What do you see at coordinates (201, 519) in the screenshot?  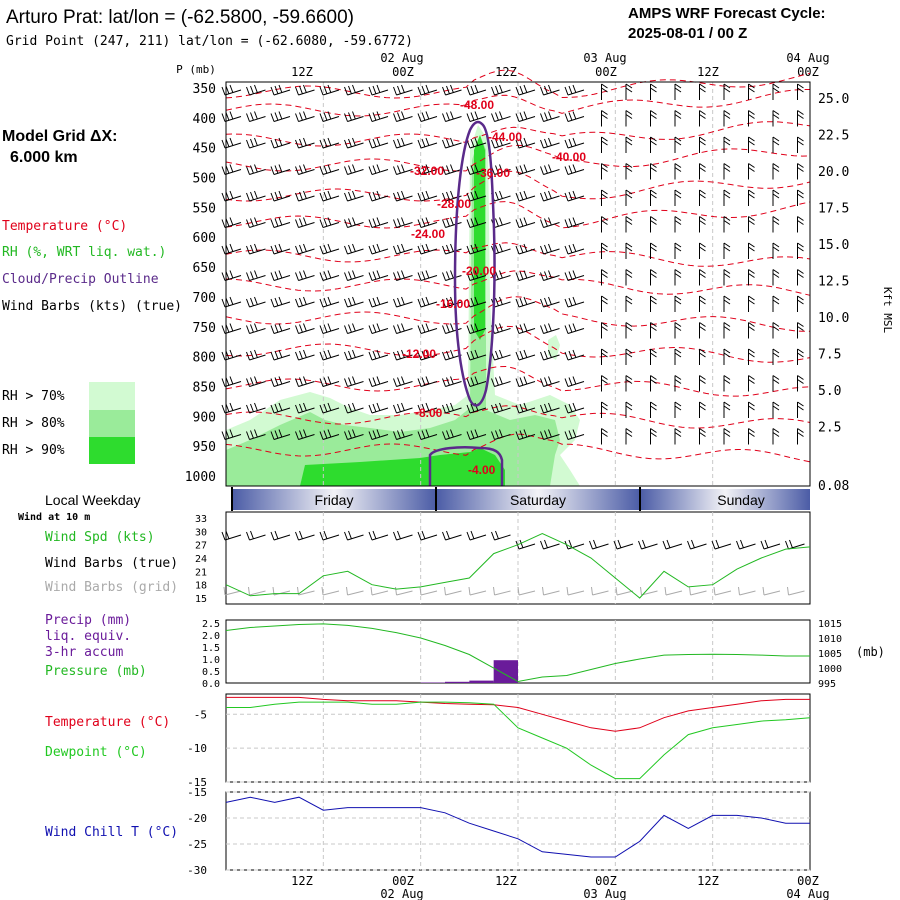 I see `wind-speed-tick-33: 33` at bounding box center [201, 519].